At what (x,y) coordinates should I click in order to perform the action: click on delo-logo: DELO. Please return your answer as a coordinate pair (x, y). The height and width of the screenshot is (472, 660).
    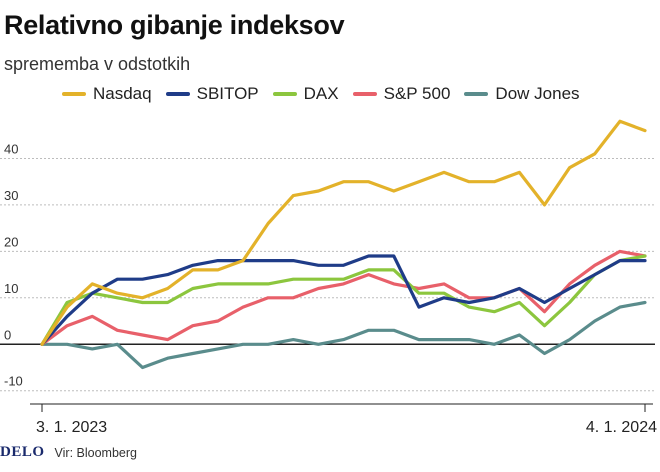
    Looking at the image, I should click on (22, 452).